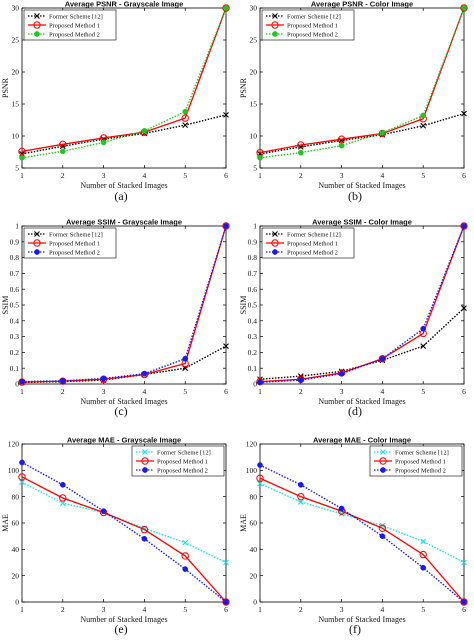 Image resolution: width=474 pixels, height=641 pixels. What do you see at coordinates (255, 168) in the screenshot?
I see `y-tick-label: 5` at bounding box center [255, 168].